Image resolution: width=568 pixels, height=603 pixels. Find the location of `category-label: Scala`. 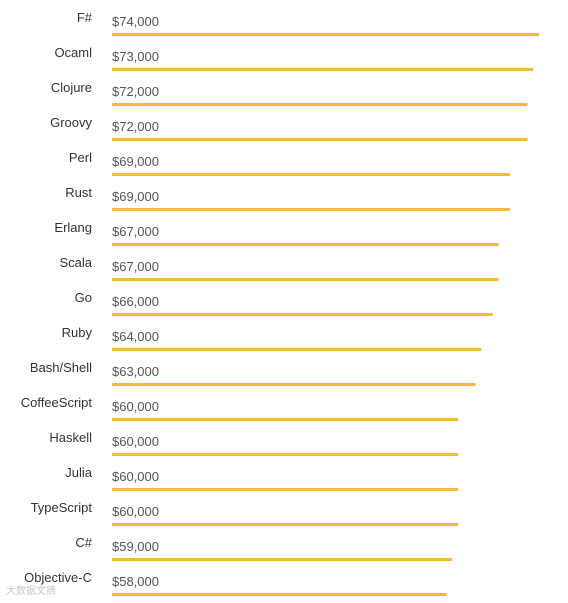

category-label: Scala is located at coordinates (75, 262).